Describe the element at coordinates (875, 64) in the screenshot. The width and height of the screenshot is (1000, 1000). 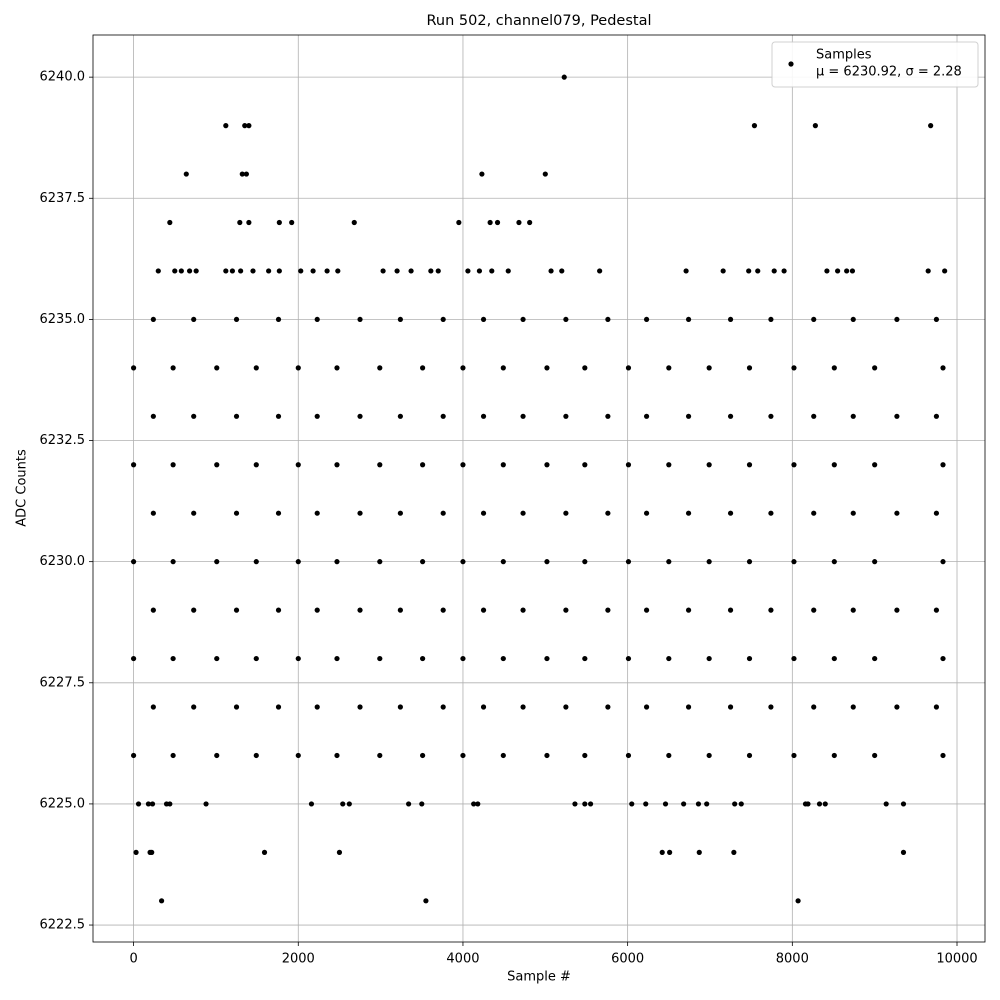
I see `legend-box` at that location.